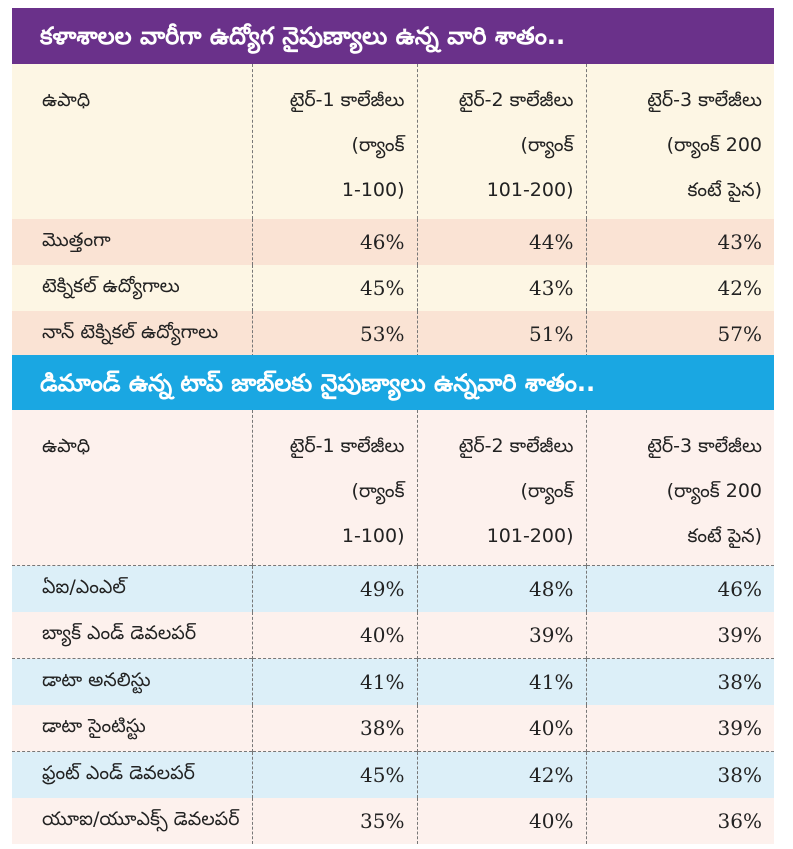  I want to click on tier2-value: 51%, so click(501, 334).